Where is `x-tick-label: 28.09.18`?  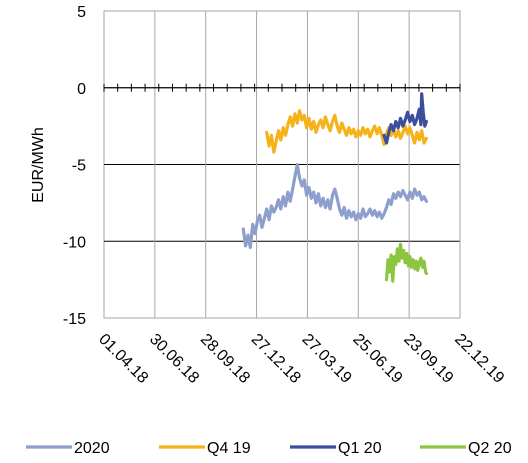 x-tick-label: 28.09.18 is located at coordinates (225, 359).